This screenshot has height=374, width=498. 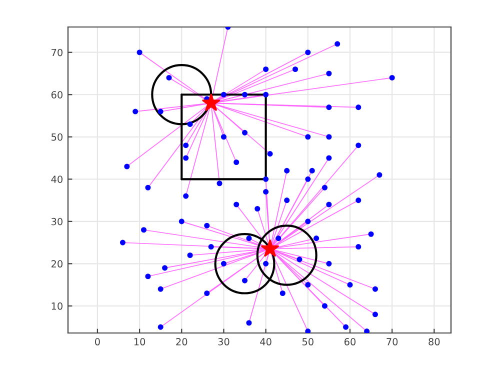 I want to click on y-tick-label: 30, so click(x=57, y=222).